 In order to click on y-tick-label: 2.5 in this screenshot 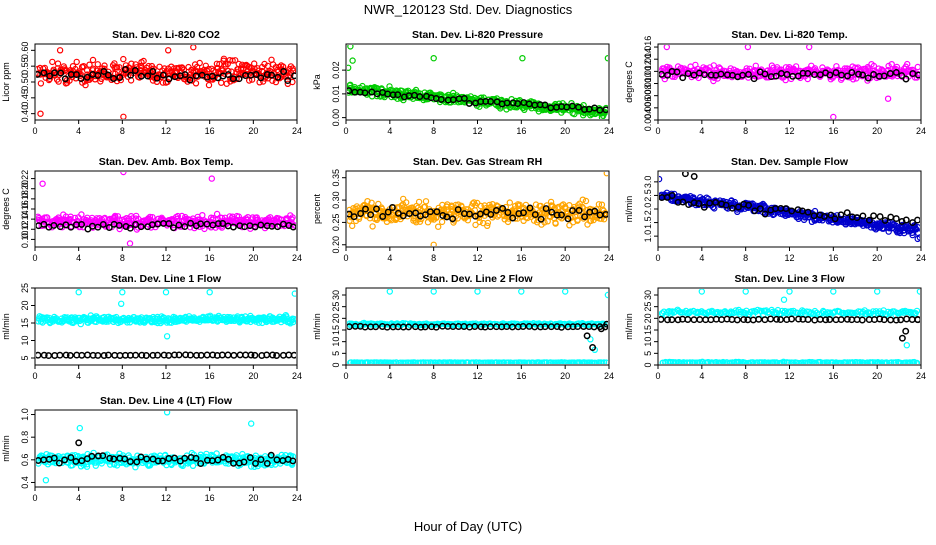, I will do `click(648, 195)`.